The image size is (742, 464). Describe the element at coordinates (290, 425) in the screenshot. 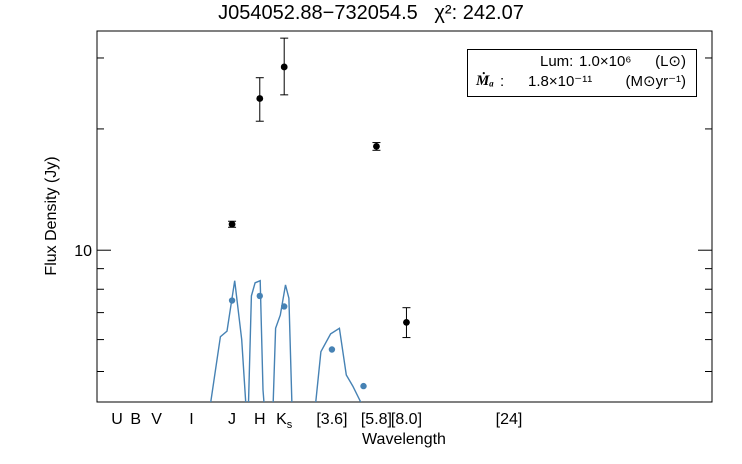

I see `x-band-subscript: s` at that location.